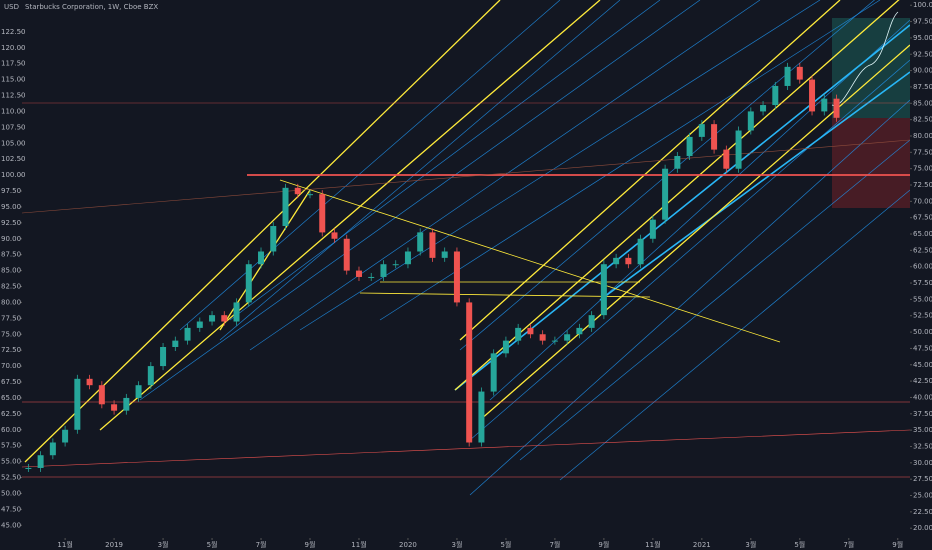 Image resolution: width=932 pixels, height=550 pixels. What do you see at coordinates (921, 269) in the screenshot?
I see `right-axis-bg` at bounding box center [921, 269].